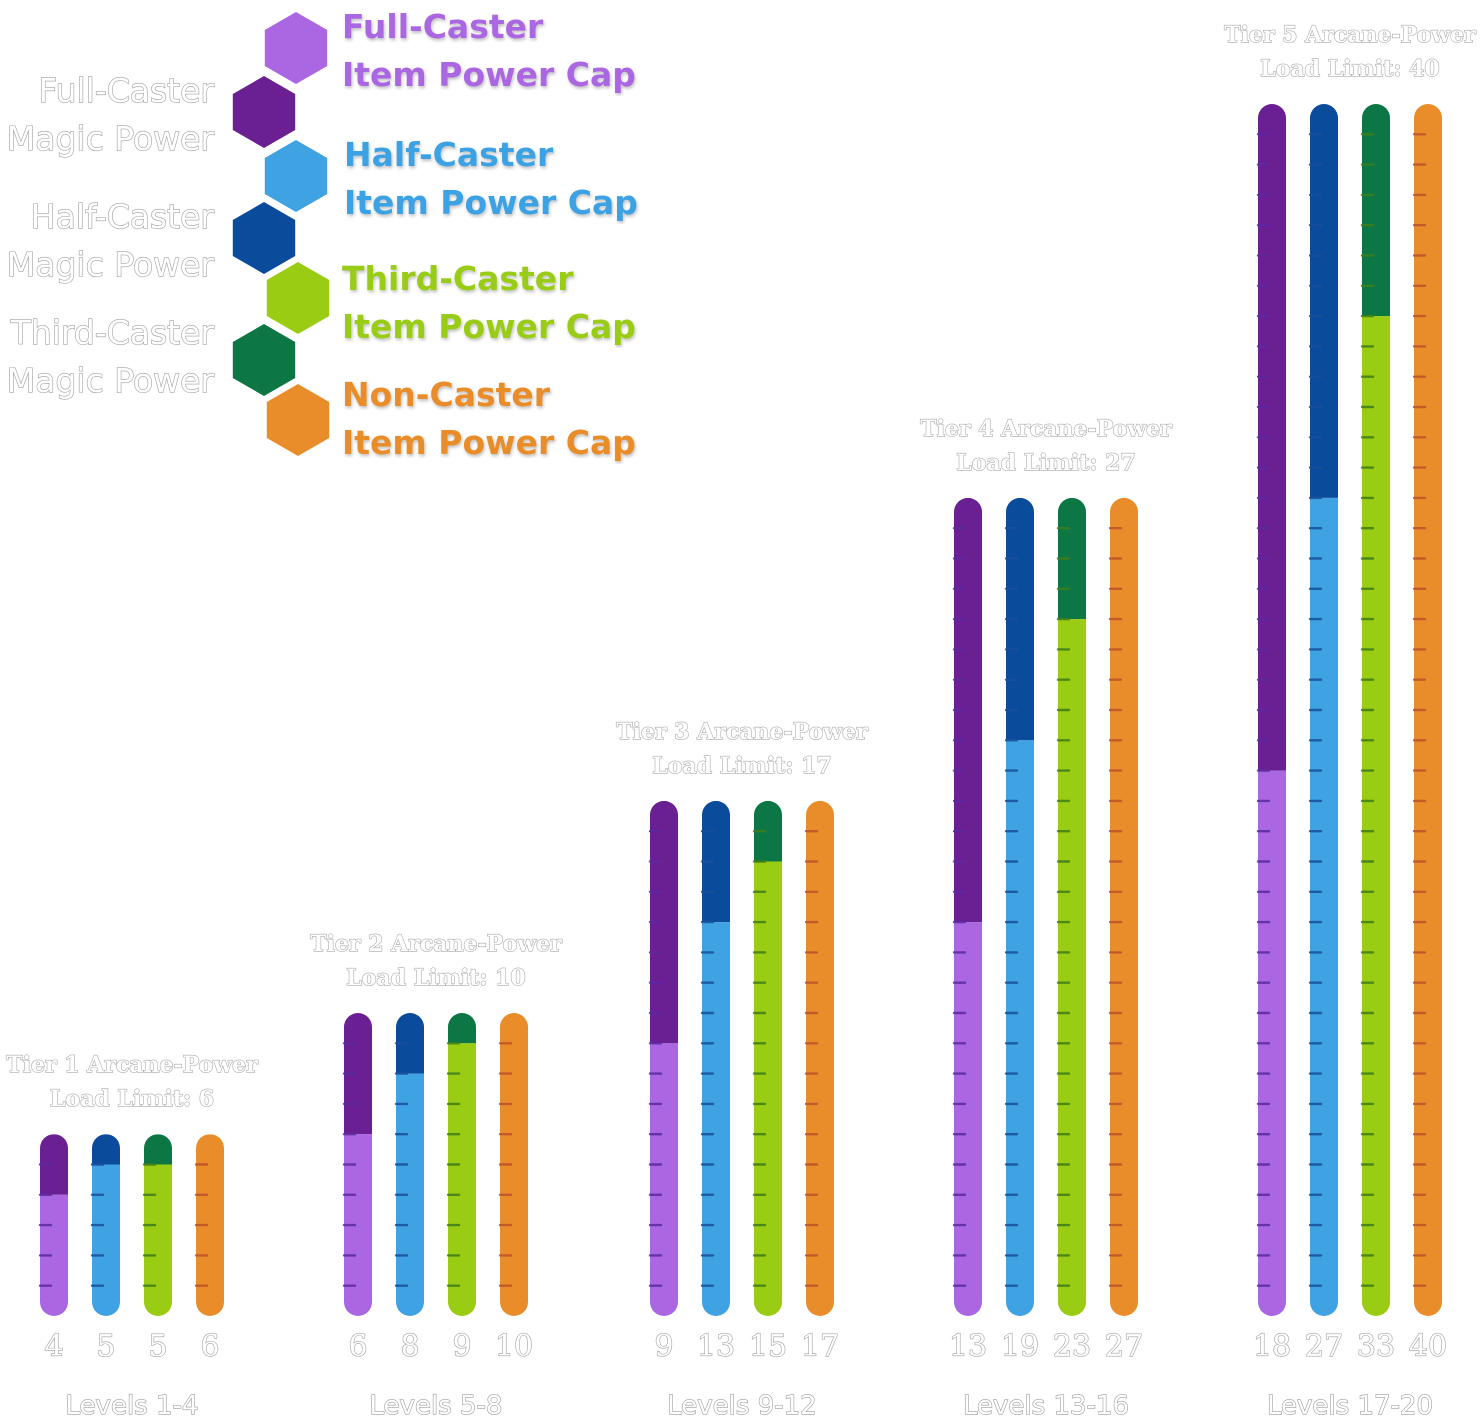 This screenshot has width=1482, height=1426. Describe the element at coordinates (663, 1346) in the screenshot. I see `value-label-full-tier3: 9` at that location.